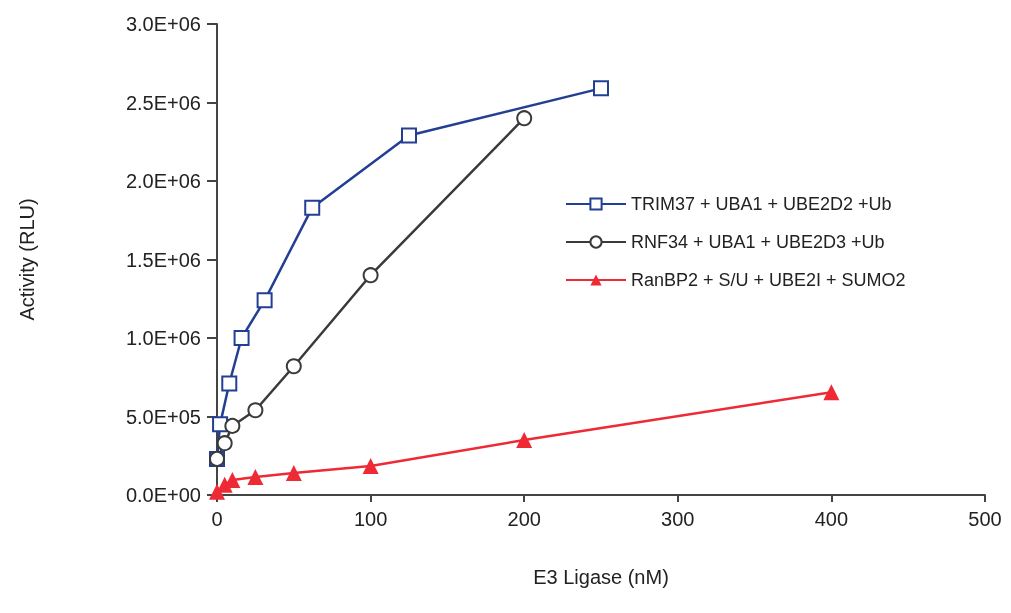  Describe the element at coordinates (163, 495) in the screenshot. I see `y-tick-label: 0.0E+00` at that location.